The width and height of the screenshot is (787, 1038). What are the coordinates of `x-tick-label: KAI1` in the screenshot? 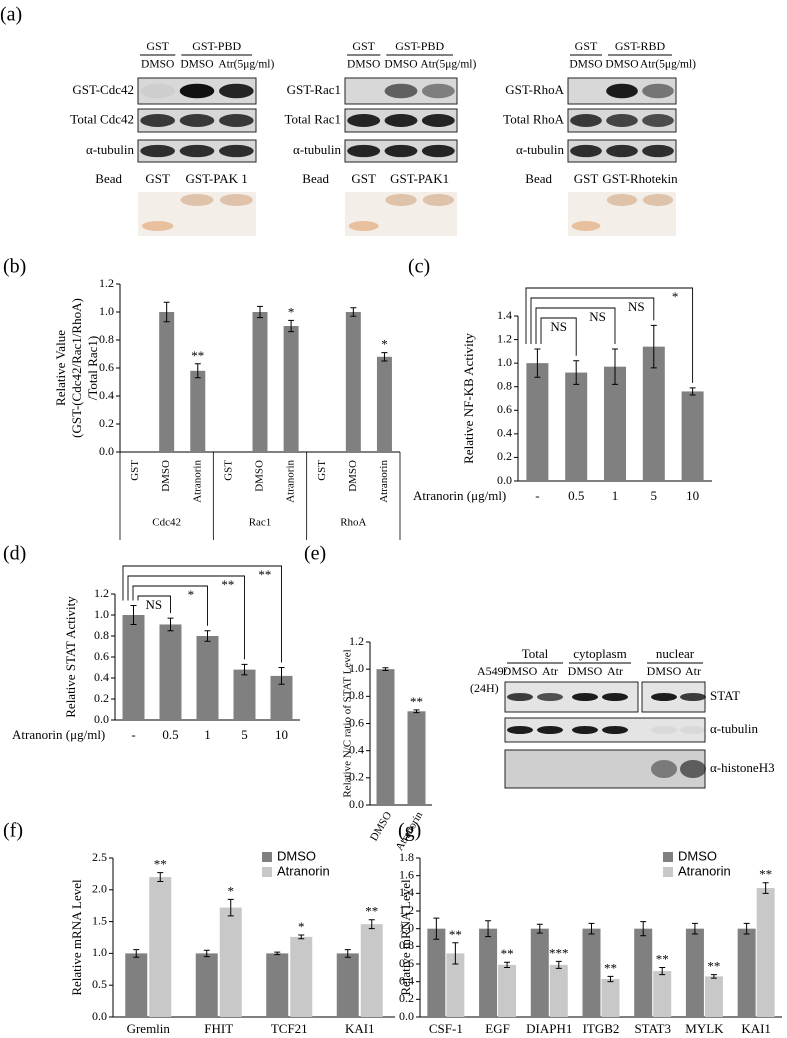 It's located at (756, 1028).